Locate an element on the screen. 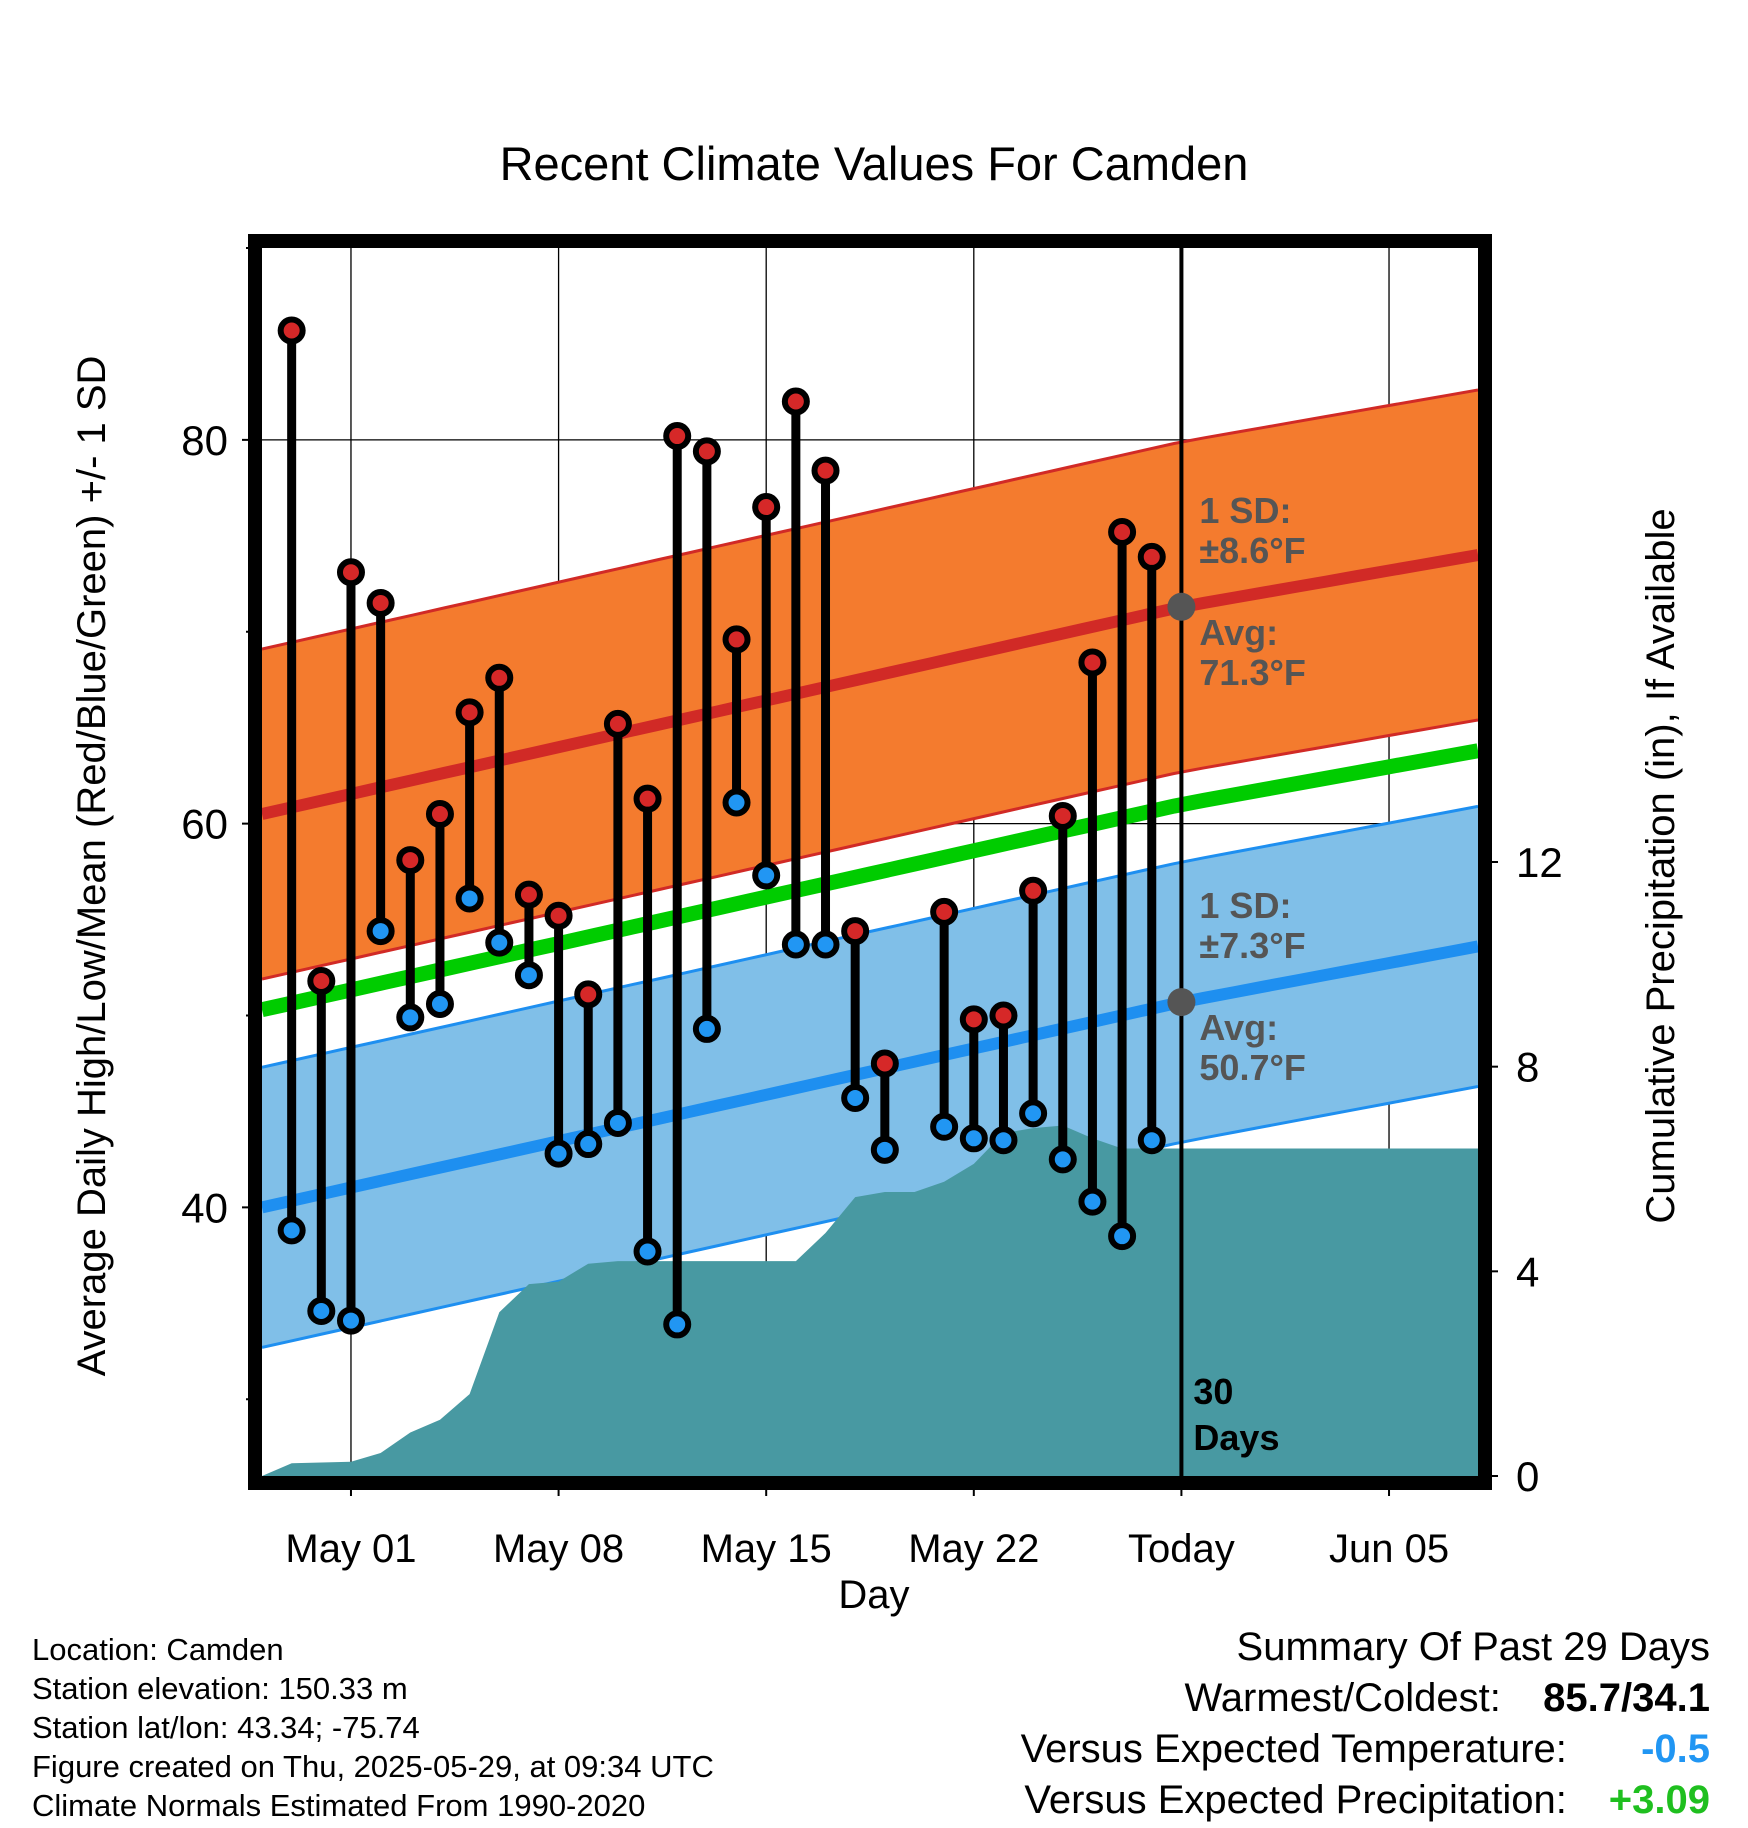  y2-tick-label: 0 is located at coordinates (1527, 1476).